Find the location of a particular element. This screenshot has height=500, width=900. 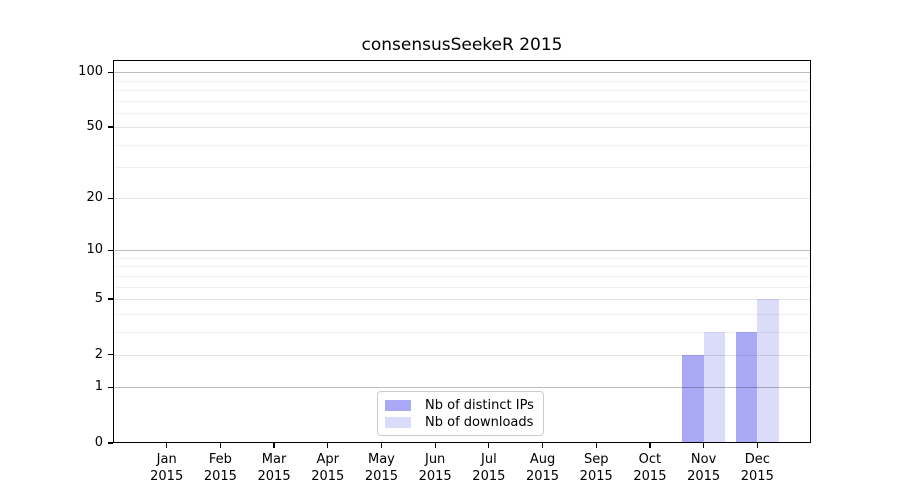

x-tick-label-month: Apr is located at coordinates (328, 459).